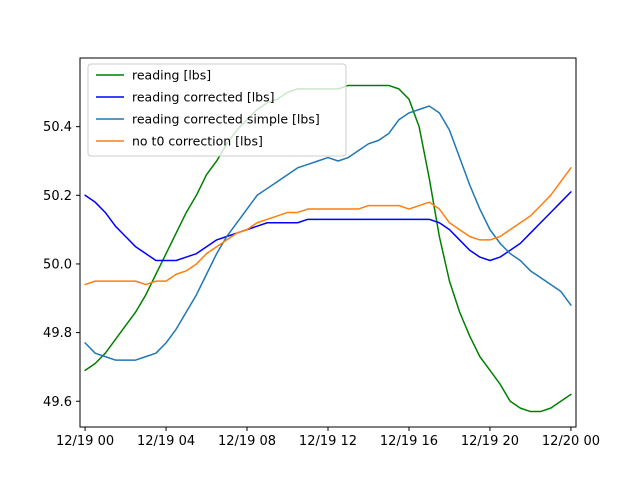 This screenshot has width=640, height=480. Describe the element at coordinates (226, 119) in the screenshot. I see `legend-label-2: reading corrected simple [lbs]` at that location.